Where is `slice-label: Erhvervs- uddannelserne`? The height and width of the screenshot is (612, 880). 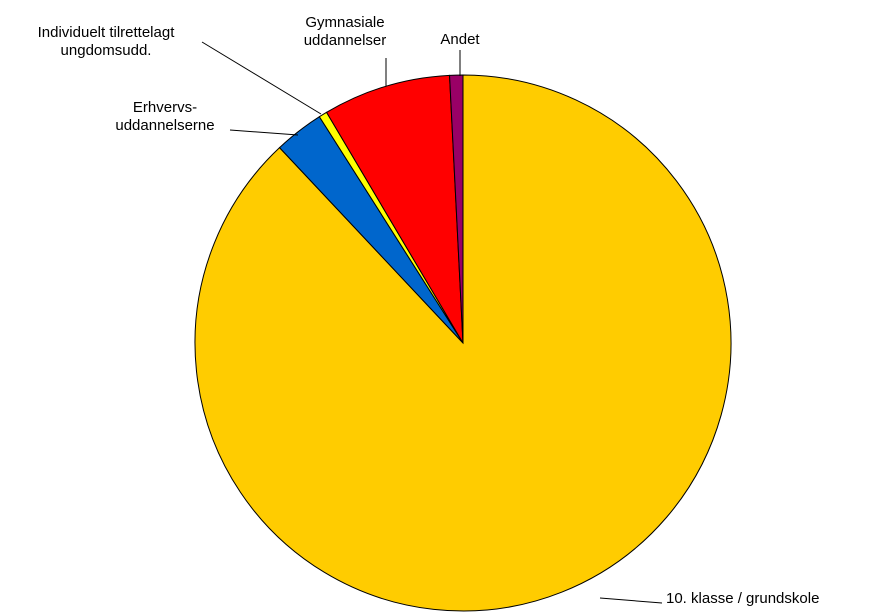
slice-label: Erhvervs- uddannelserne is located at coordinates (165, 116).